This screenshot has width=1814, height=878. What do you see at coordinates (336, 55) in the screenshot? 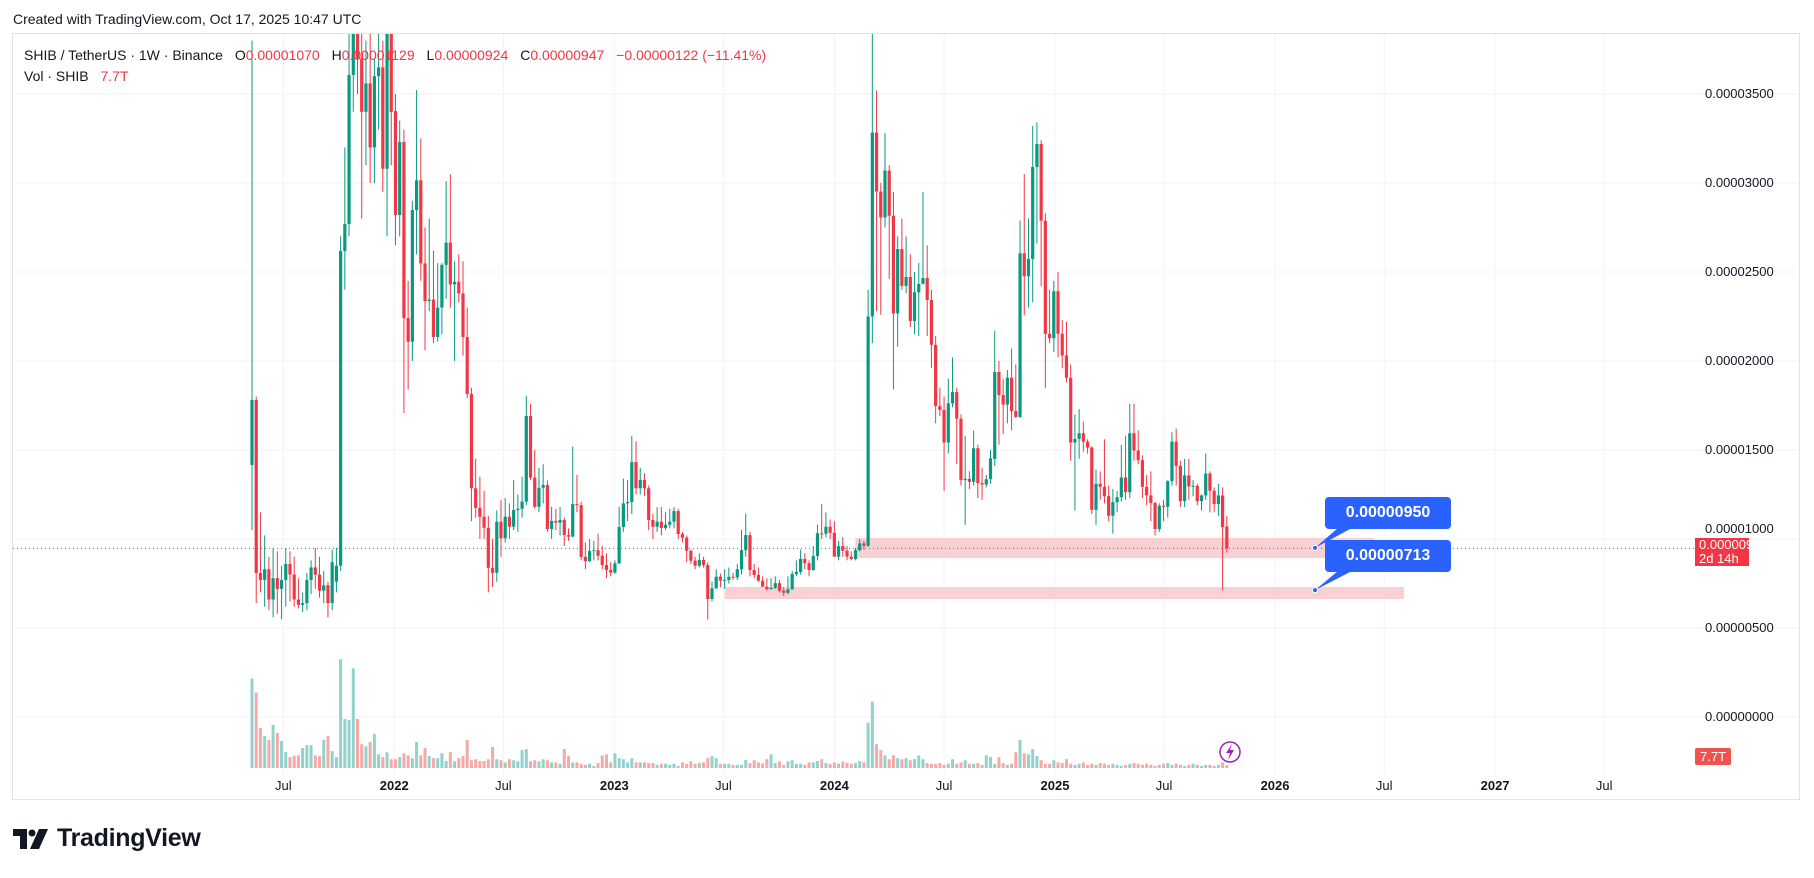
I see `legend-high-label: H` at bounding box center [336, 55].